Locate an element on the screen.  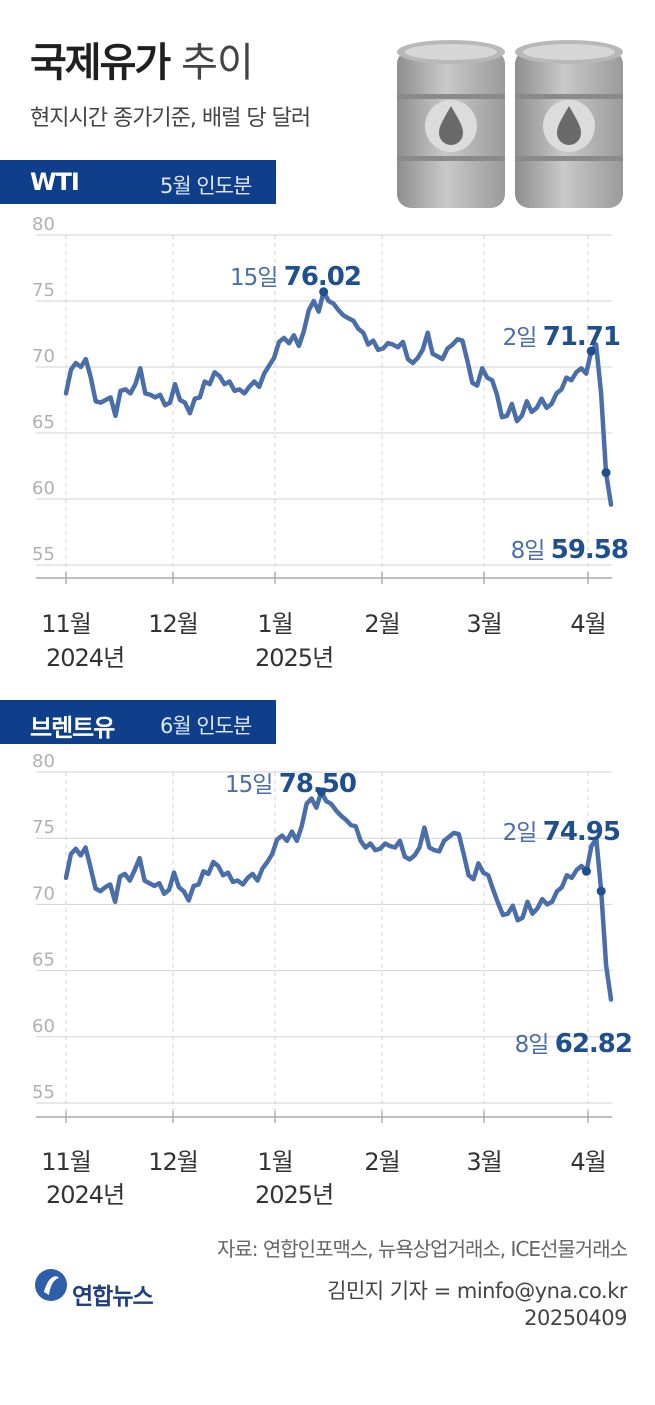
data-label: 8일 62.82 is located at coordinates (573, 1044).